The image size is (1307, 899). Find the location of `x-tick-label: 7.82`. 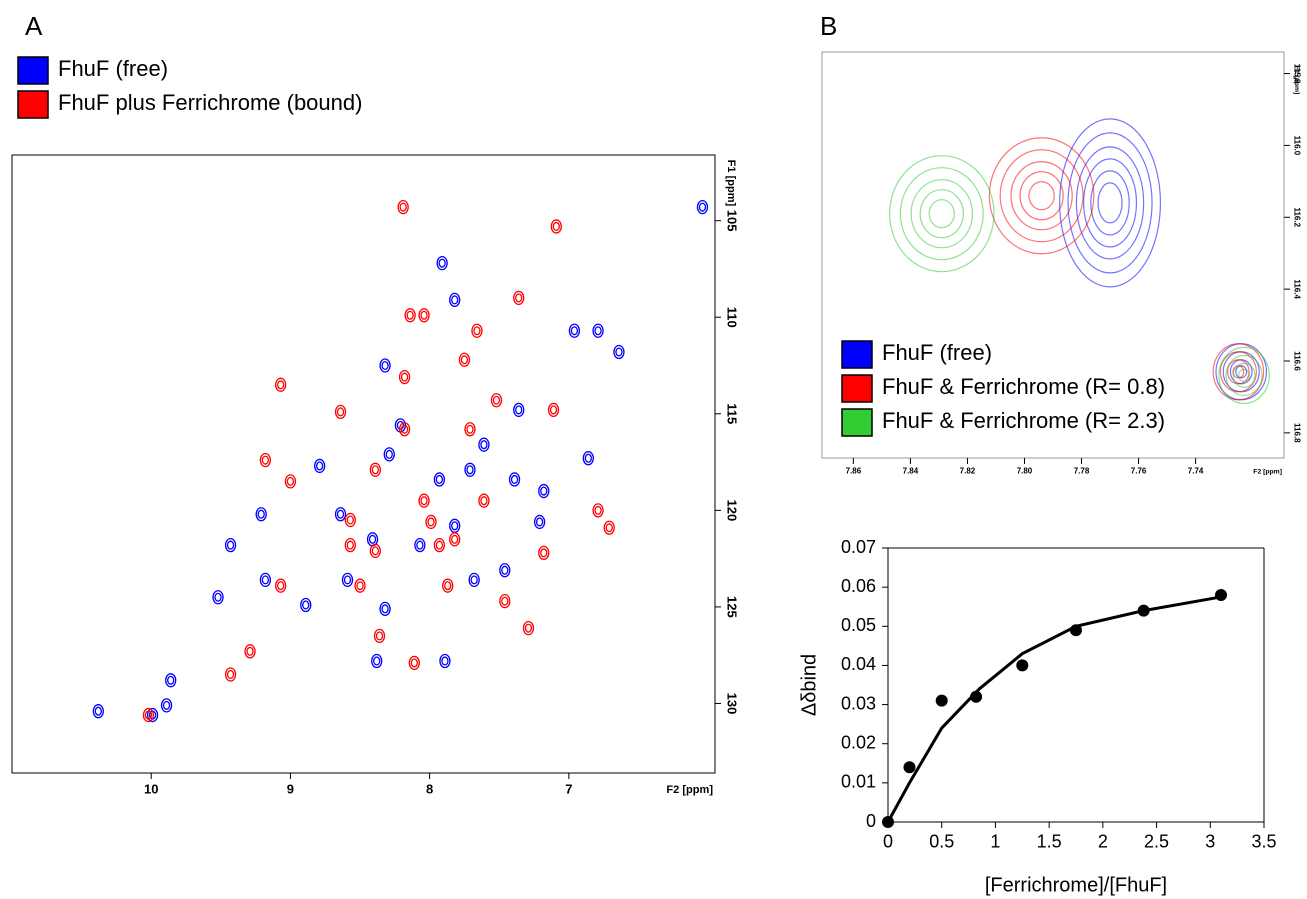

x-tick-label: 7.82 is located at coordinates (968, 471).